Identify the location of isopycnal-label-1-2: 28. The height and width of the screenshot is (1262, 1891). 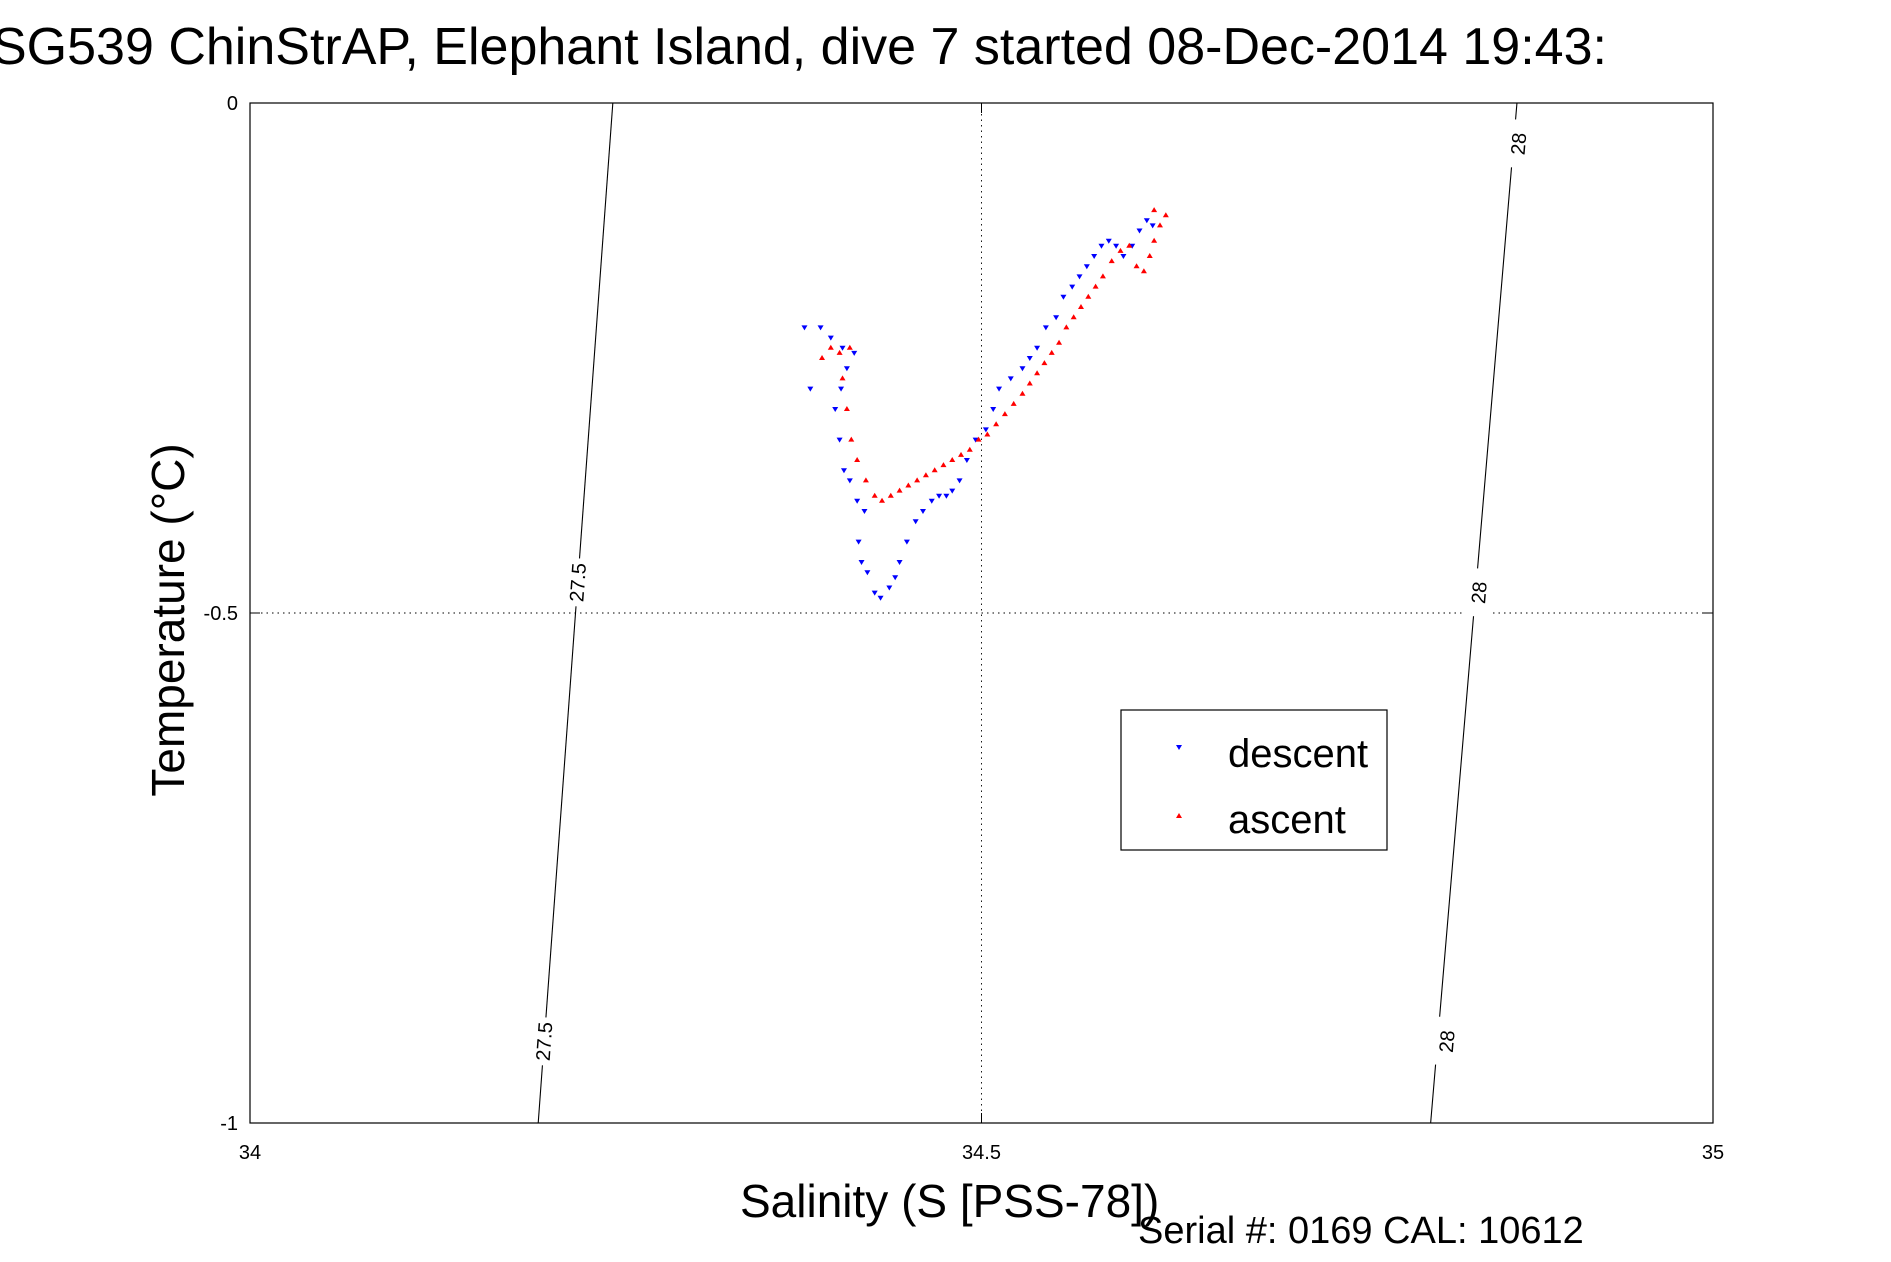
(1448, 1041).